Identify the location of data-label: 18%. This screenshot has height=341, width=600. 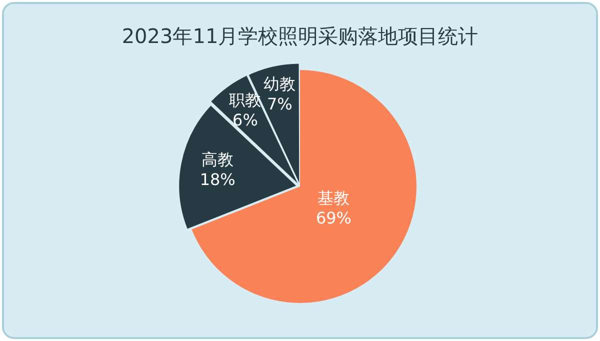
(218, 179).